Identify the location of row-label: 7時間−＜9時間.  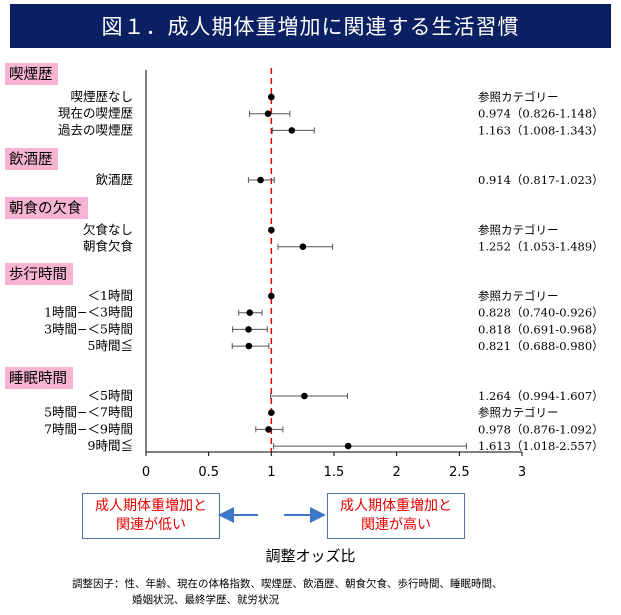
(88, 428).